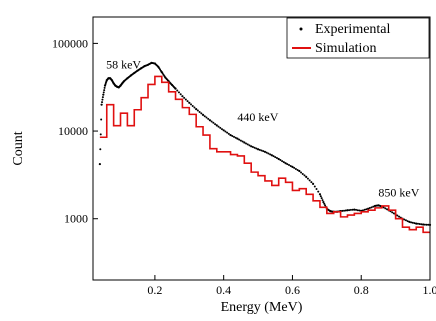 The width and height of the screenshot is (436, 321). I want to click on x-tick-label: 0.6, so click(292, 290).